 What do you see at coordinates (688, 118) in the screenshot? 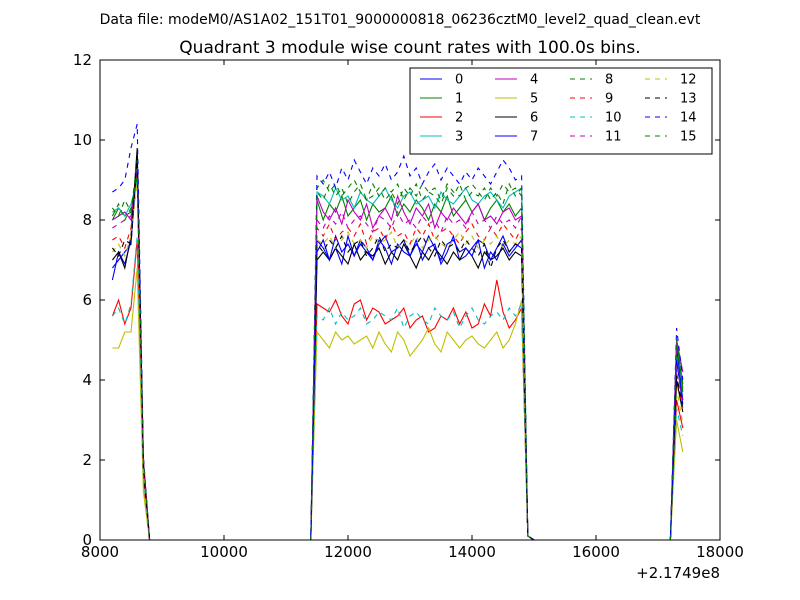
I see `legend-label-14: 14` at bounding box center [688, 118].